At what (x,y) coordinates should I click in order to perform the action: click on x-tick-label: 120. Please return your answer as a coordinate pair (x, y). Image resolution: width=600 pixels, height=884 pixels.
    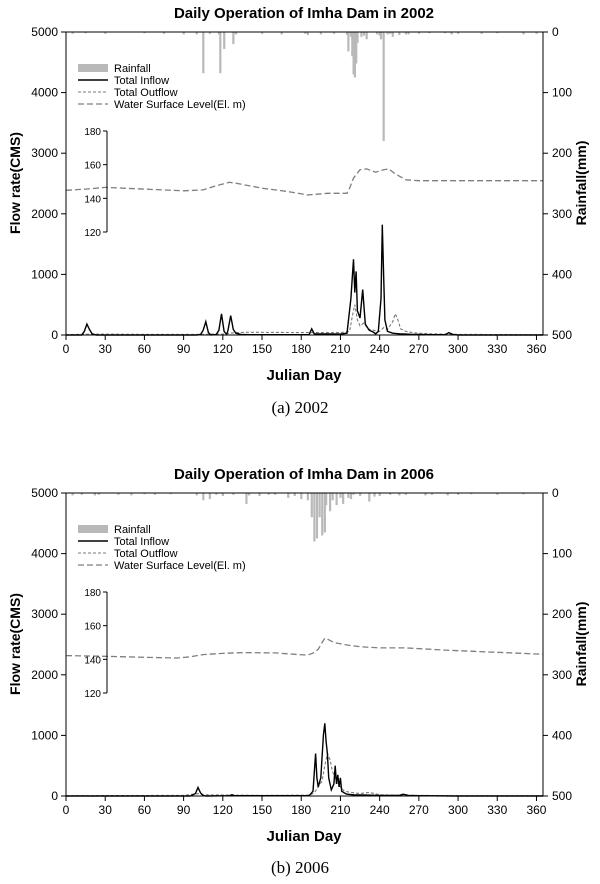
    Looking at the image, I should click on (223, 810).